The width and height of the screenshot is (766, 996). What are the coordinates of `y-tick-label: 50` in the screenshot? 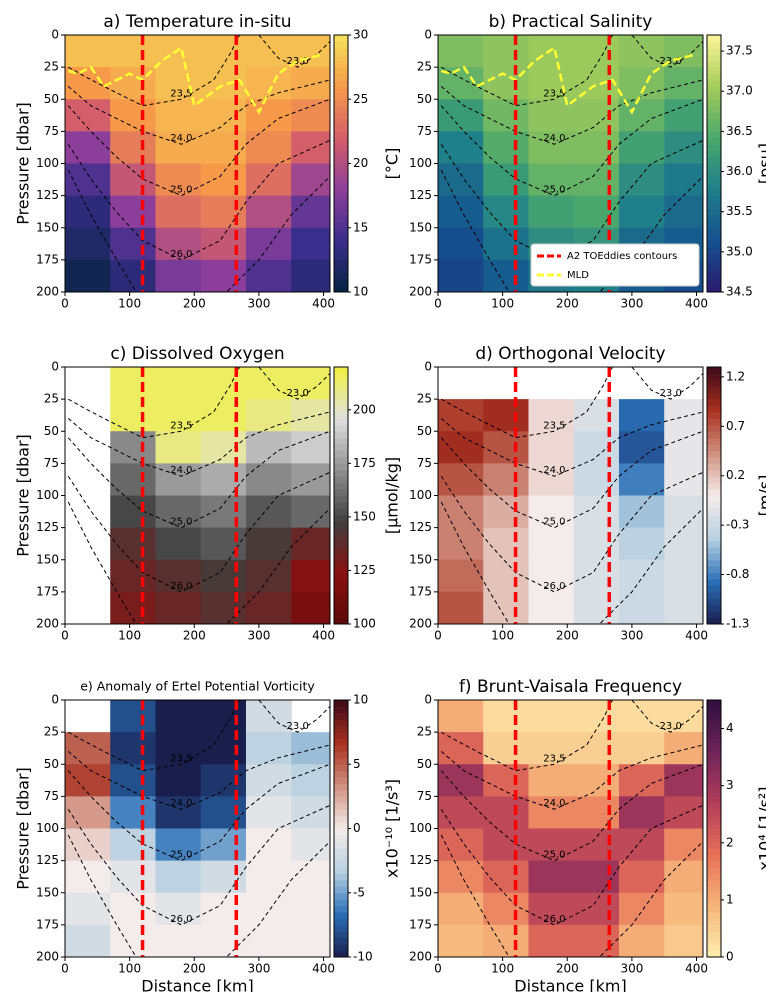 It's located at (51, 99).